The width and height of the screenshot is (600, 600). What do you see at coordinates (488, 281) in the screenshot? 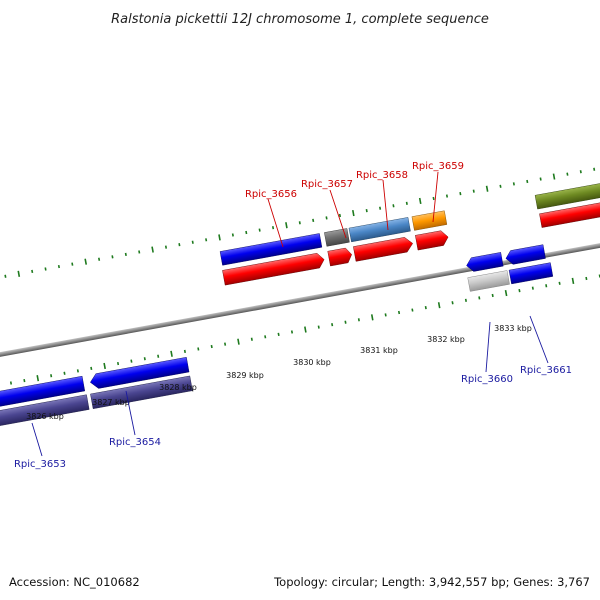
I see `gene-rpic-3660-gray` at bounding box center [488, 281].